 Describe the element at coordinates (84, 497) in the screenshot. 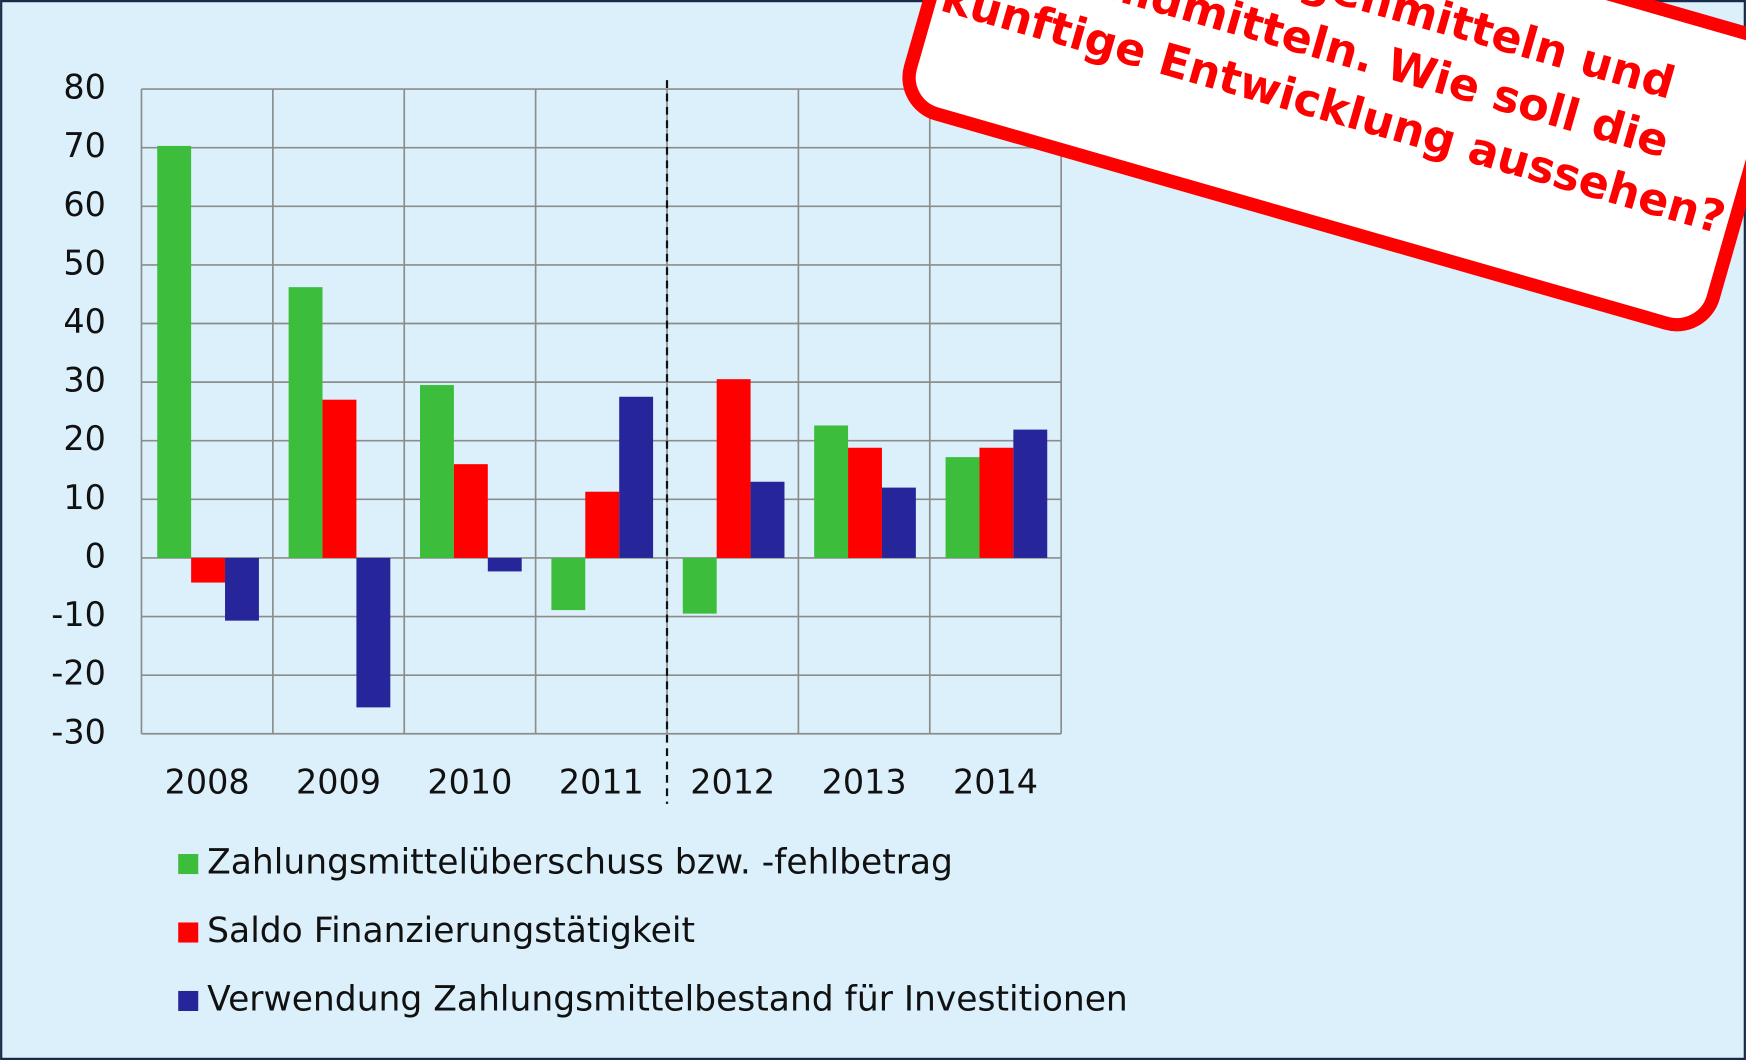

I see `y-tick-label: 10` at that location.